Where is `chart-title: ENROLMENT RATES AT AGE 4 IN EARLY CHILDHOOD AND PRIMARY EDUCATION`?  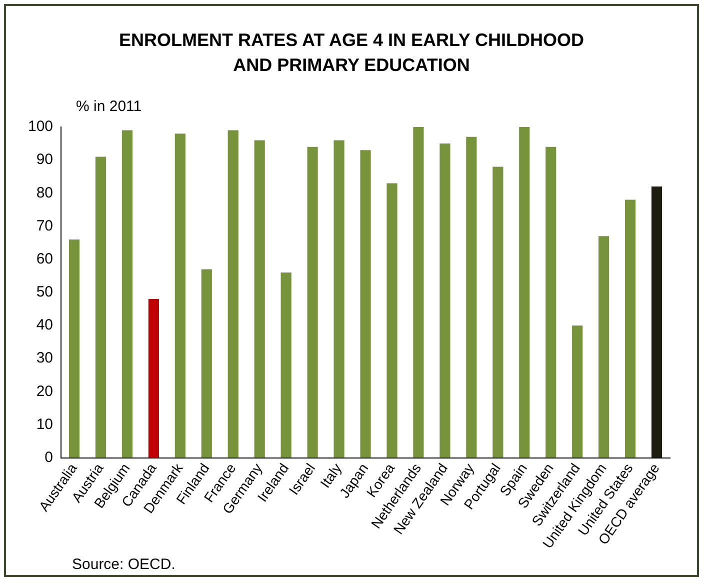 chart-title: ENROLMENT RATES AT AGE 4 IN EARLY CHILDHOOD AND PRIMARY EDUCATION is located at coordinates (352, 53).